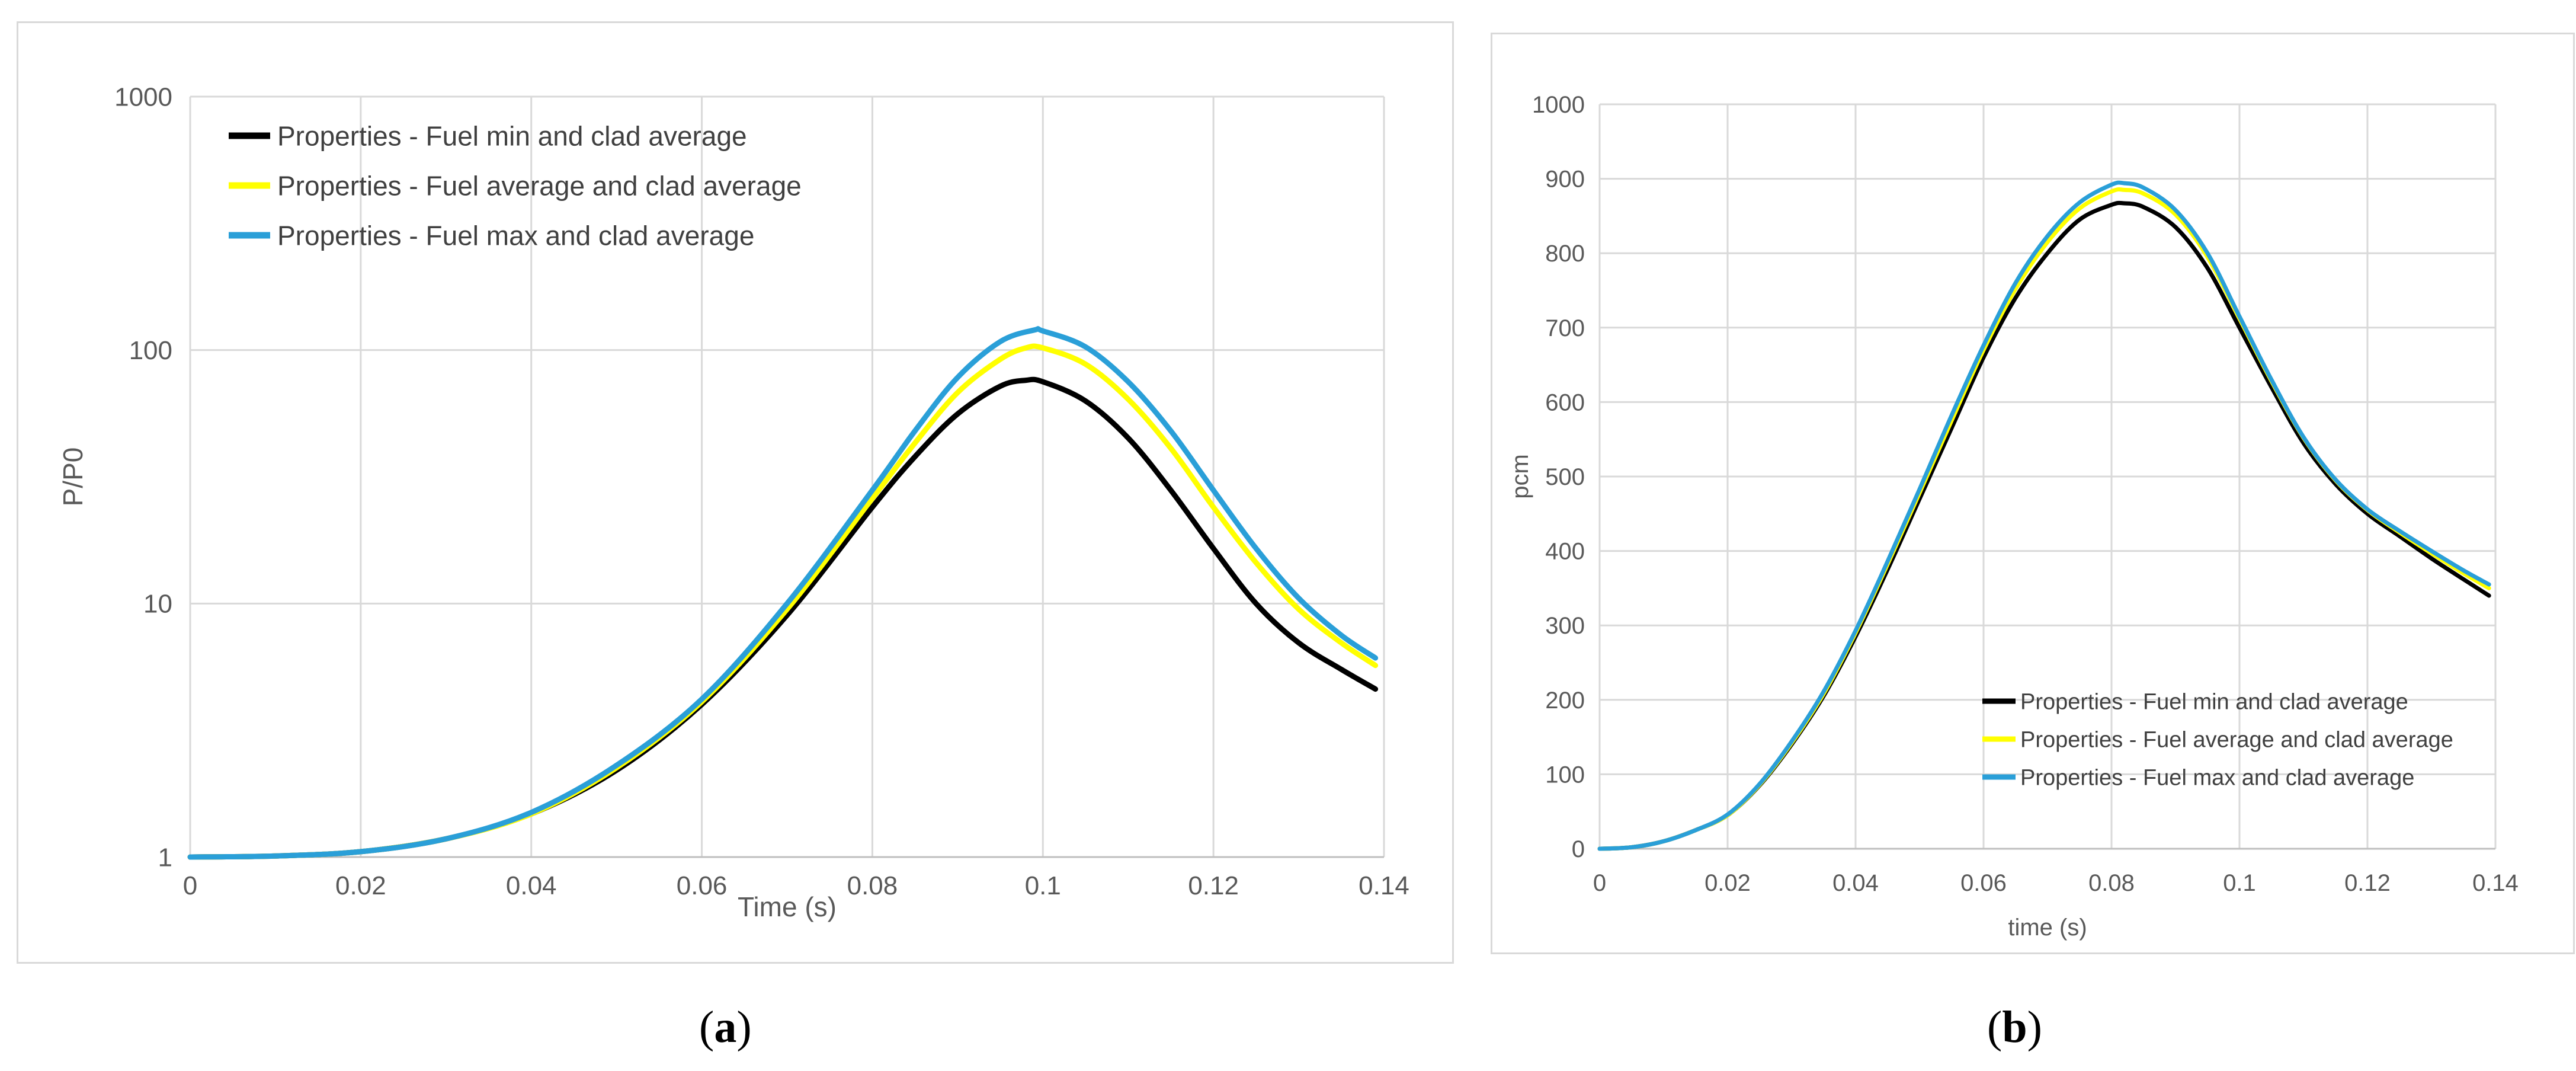 Image resolution: width=2576 pixels, height=1071 pixels. I want to click on chart-b-legend-label: Properties - Fuel min and clad average, so click(2214, 702).